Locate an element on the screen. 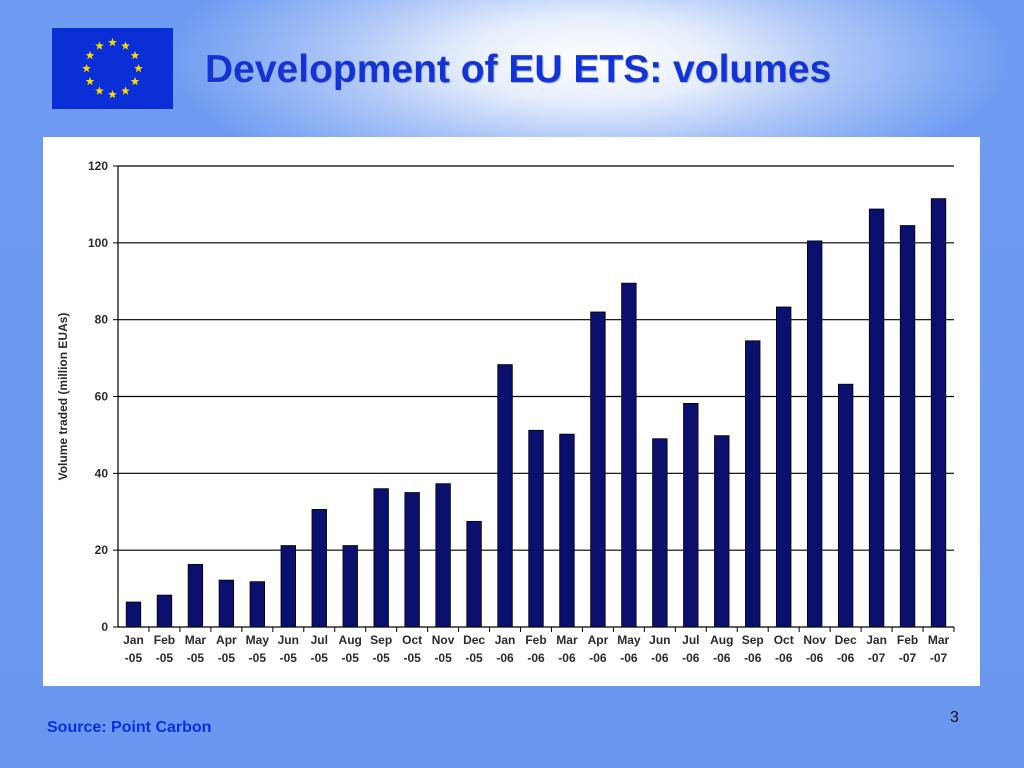  y-tick-label: 120 is located at coordinates (98, 166).